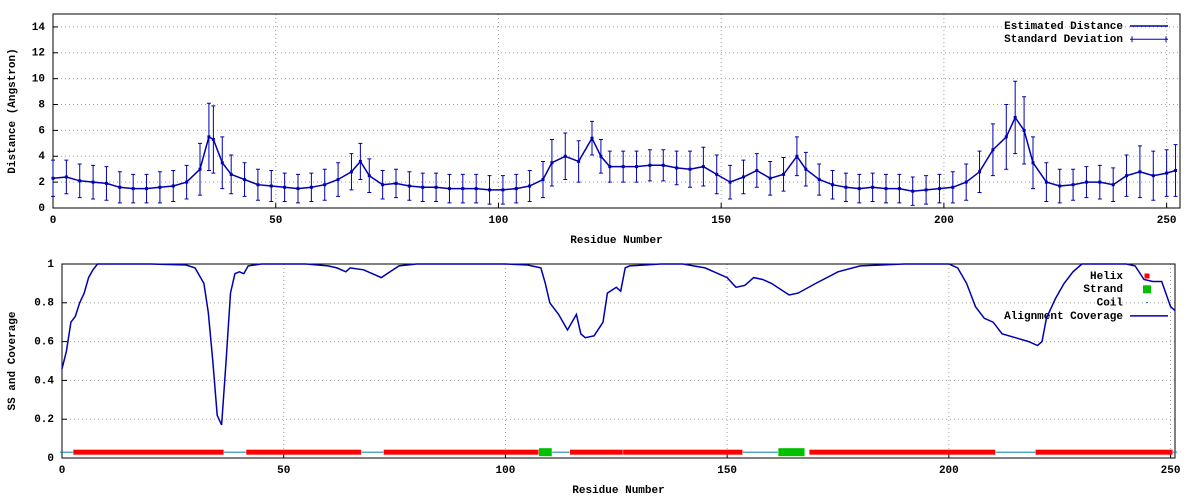  I want to click on y-tick-label: 6, so click(41, 131).